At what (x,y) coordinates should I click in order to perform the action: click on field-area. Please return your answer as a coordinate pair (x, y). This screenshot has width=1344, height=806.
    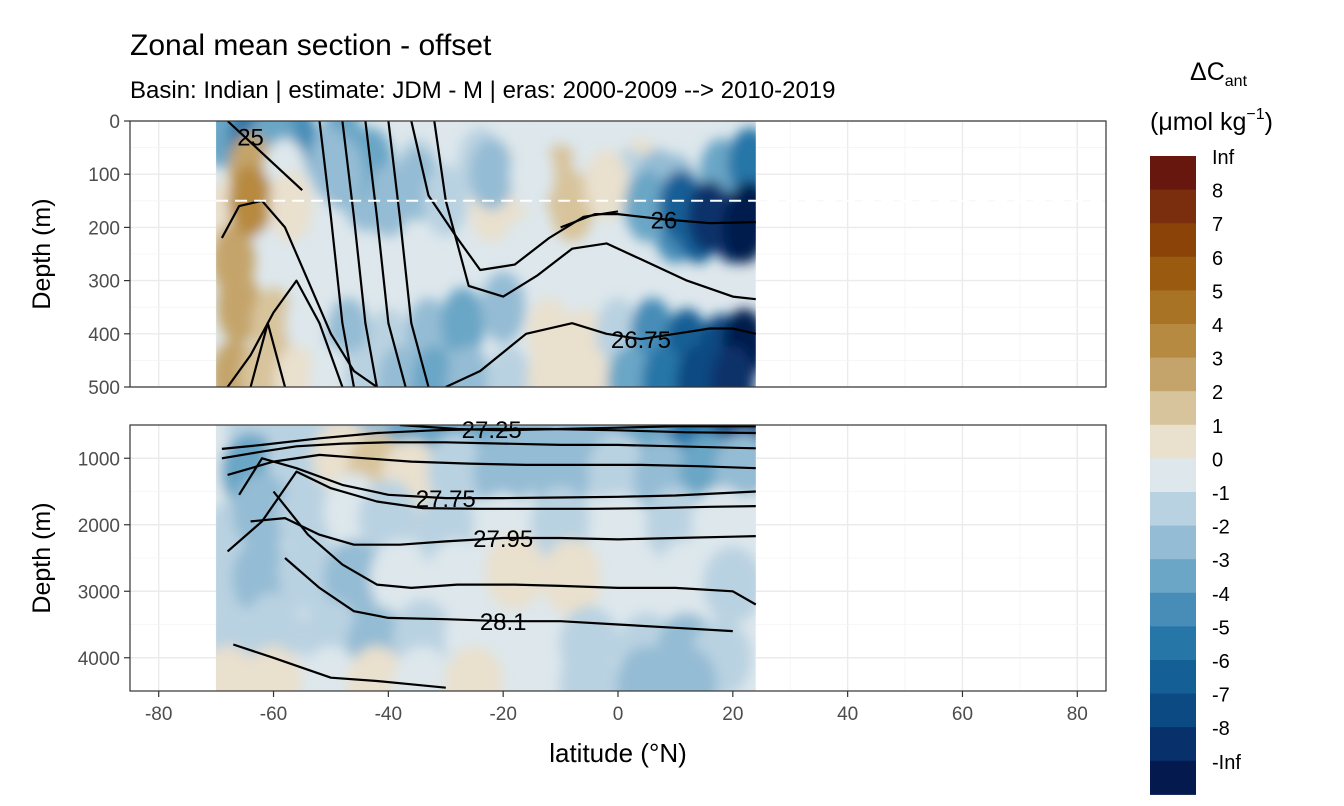
    Looking at the image, I should click on (486, 254).